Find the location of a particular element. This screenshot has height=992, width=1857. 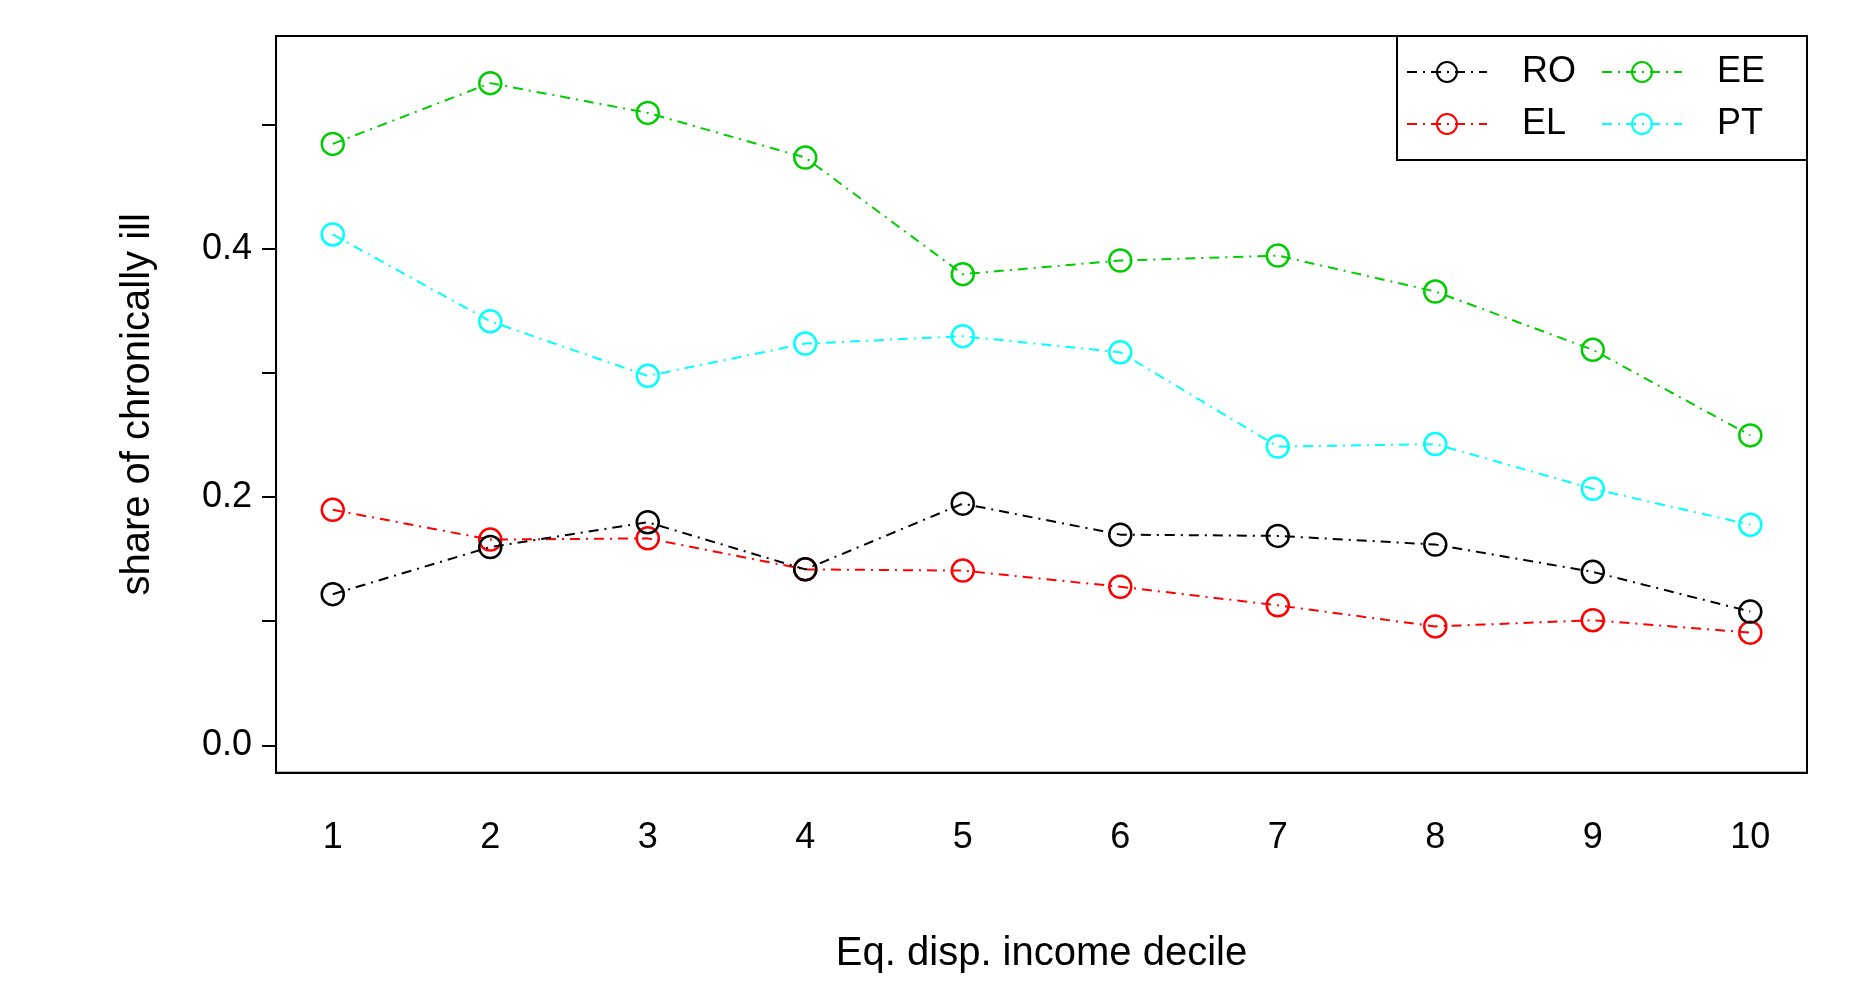

legend-label: EL is located at coordinates (1544, 121).